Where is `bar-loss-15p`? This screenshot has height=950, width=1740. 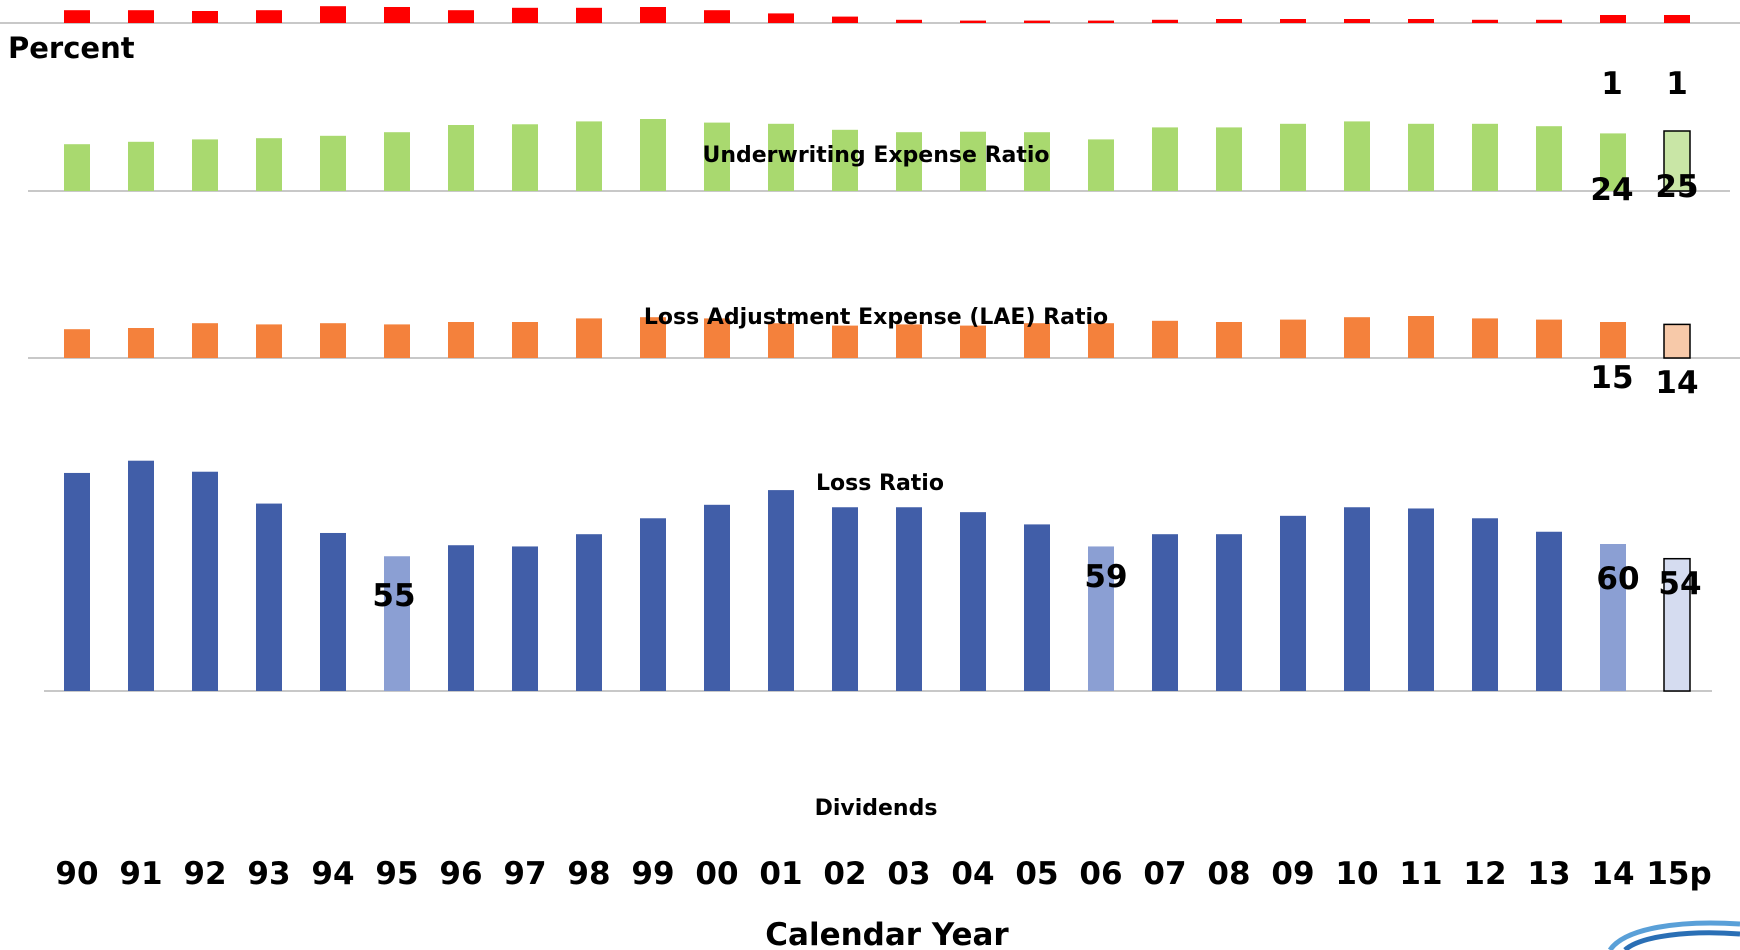 bar-loss-15p is located at coordinates (1677, 624).